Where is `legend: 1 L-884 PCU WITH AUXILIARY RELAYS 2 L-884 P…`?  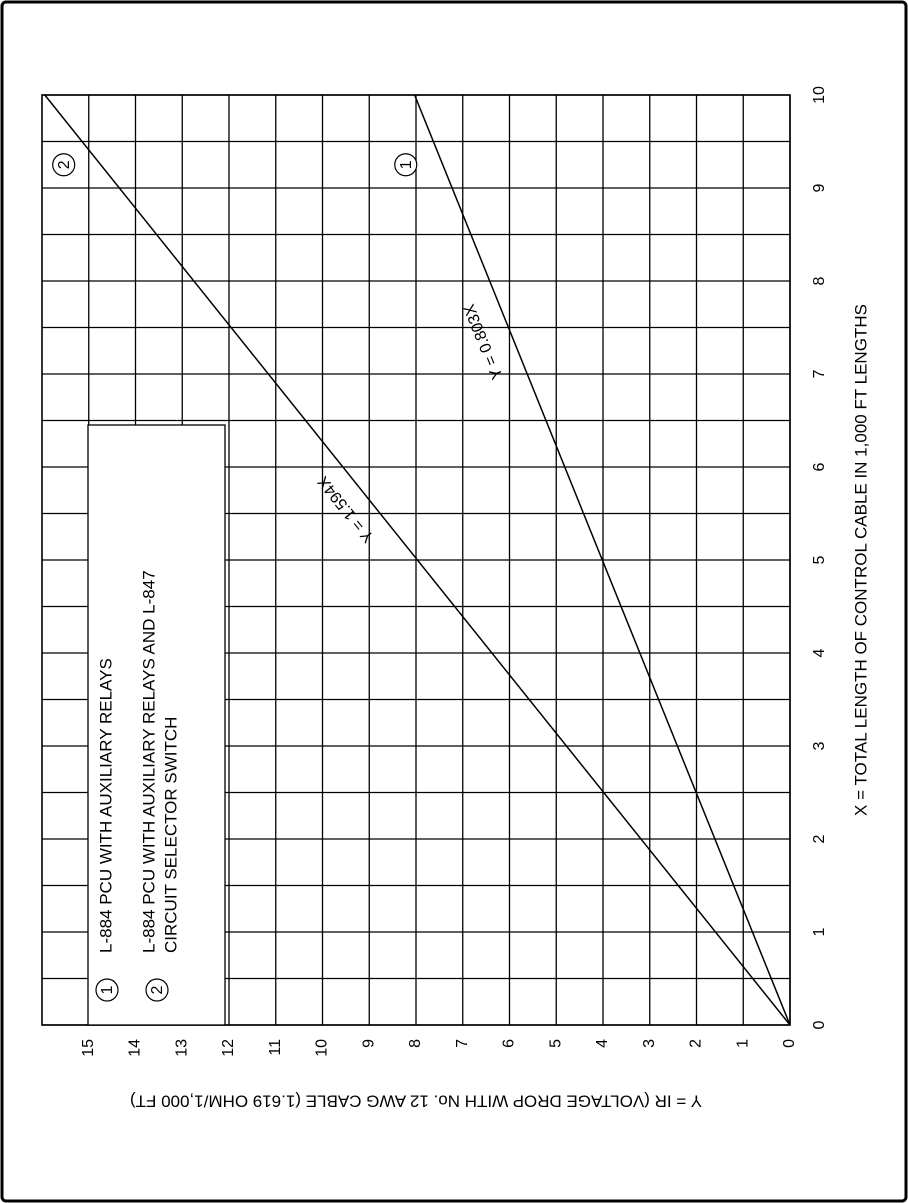 legend: 1 L-884 PCU WITH AUXILIARY RELAYS 2 L-884 P… is located at coordinates (156, 725).